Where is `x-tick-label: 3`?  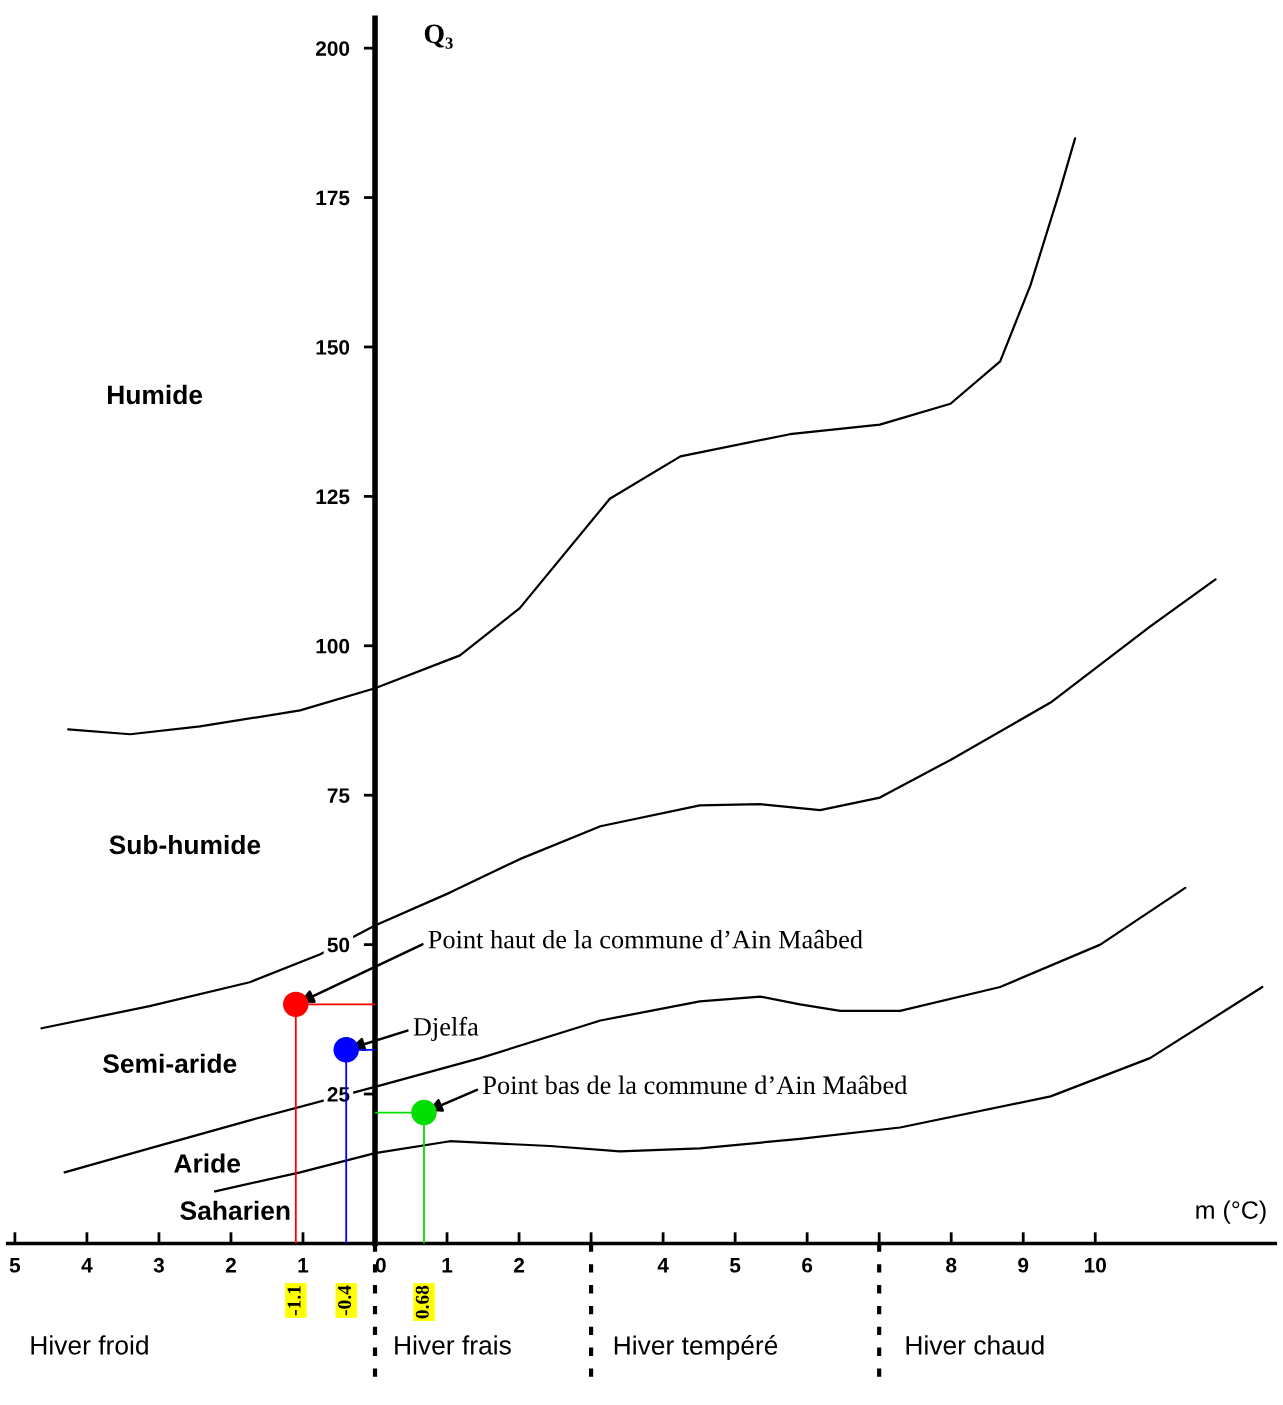 x-tick-label: 3 is located at coordinates (158, 1265).